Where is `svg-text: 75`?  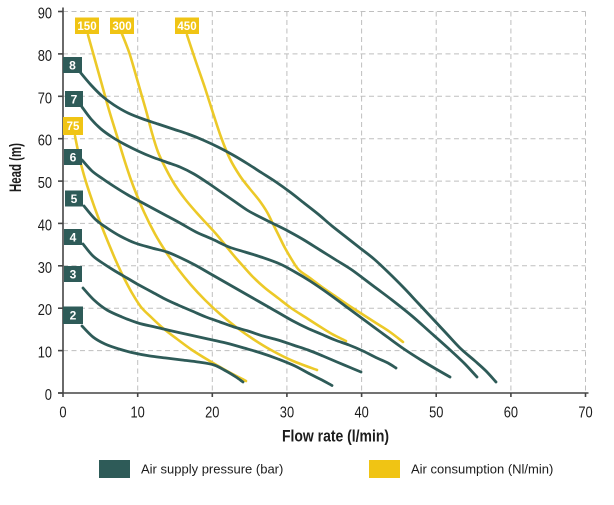
svg-text: 75 is located at coordinates (73, 127).